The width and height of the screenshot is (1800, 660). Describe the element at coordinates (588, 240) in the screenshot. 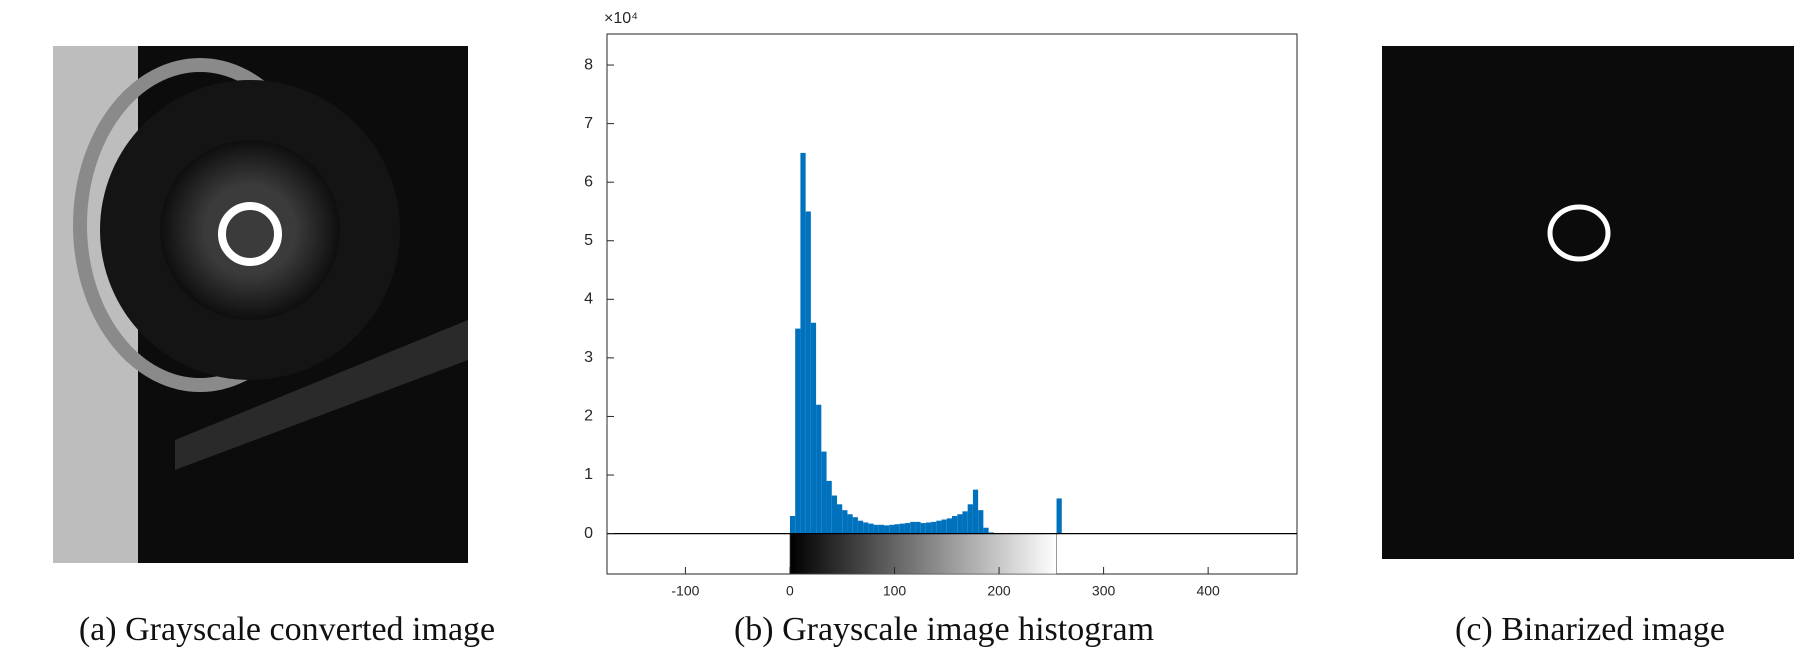

I see `y-tick-label: 5` at that location.